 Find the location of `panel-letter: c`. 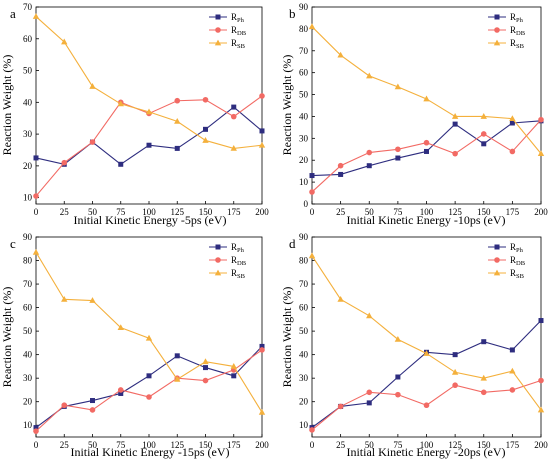

panel-letter: c is located at coordinates (13, 243).